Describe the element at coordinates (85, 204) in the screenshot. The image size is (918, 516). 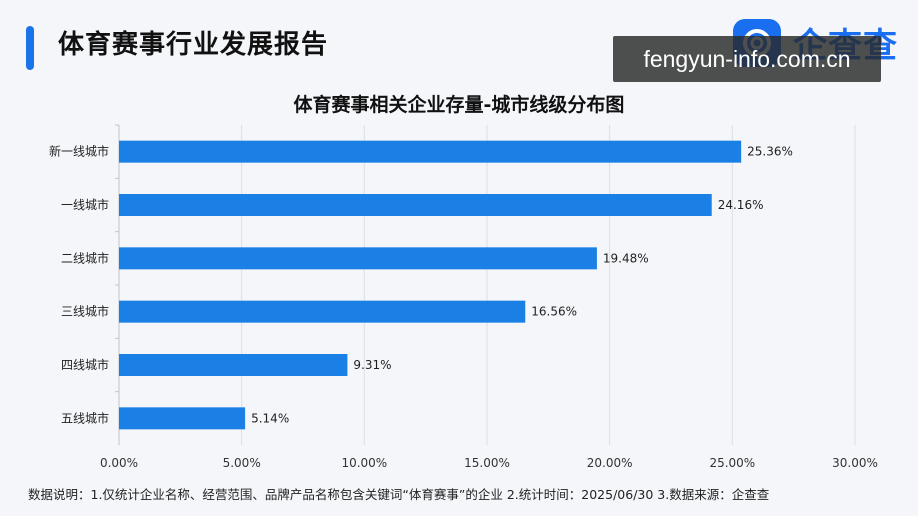
I see `category-label: 一线城市` at that location.